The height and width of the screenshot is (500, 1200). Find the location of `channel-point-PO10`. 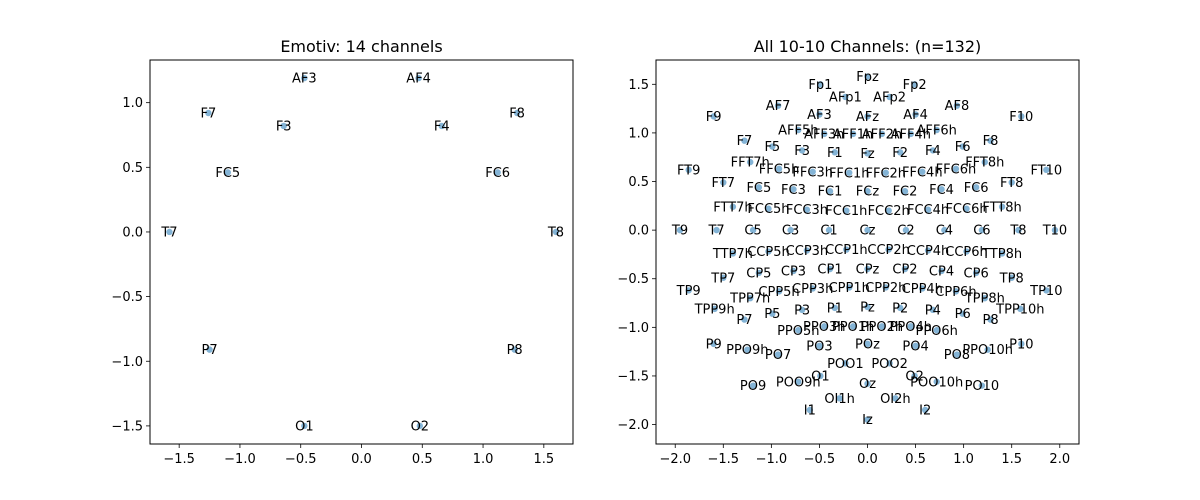

channel-point-PO10 is located at coordinates (982, 385).